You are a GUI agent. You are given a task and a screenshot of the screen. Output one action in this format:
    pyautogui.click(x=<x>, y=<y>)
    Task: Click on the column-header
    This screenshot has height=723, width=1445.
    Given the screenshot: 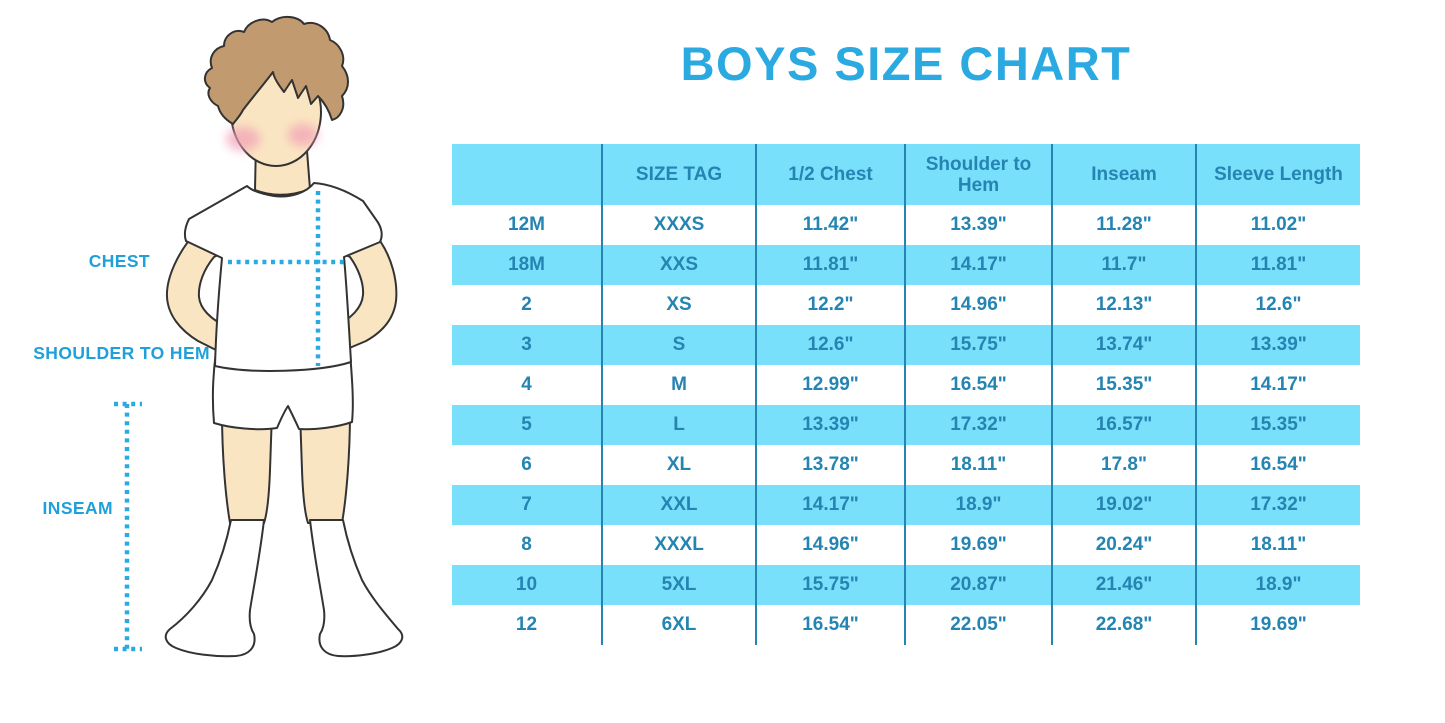 What is the action you would take?
    pyautogui.click(x=527, y=174)
    